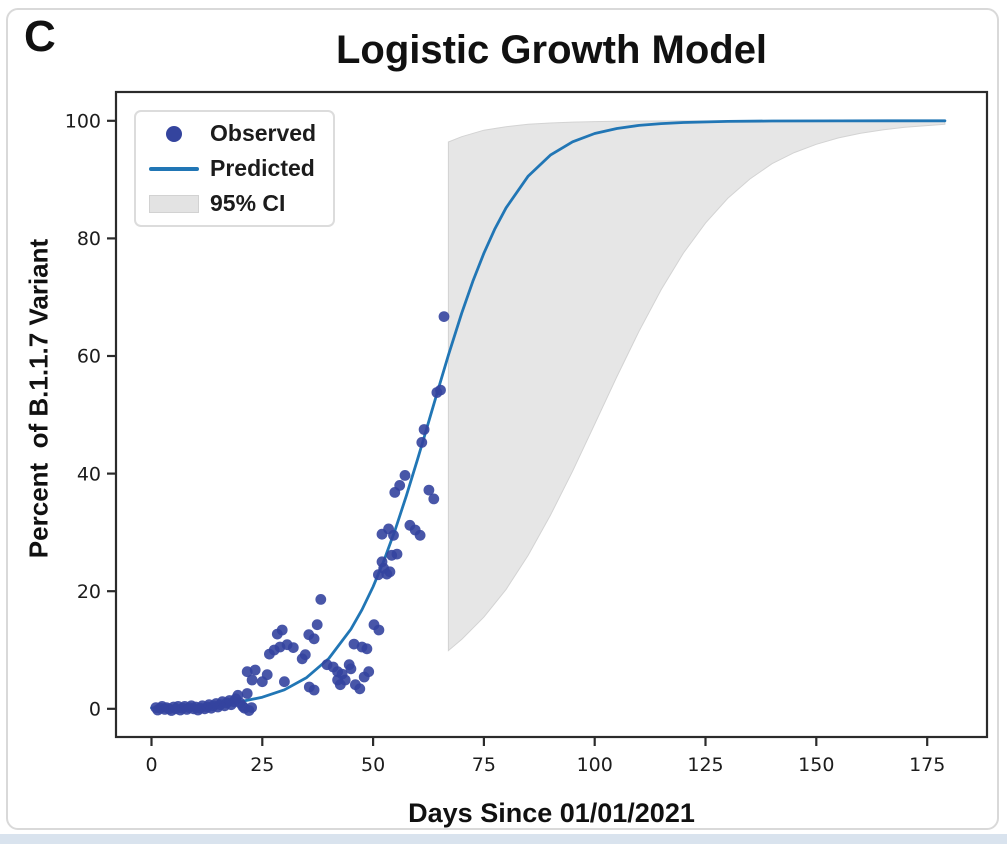 The width and height of the screenshot is (1007, 844). What do you see at coordinates (38, 398) in the screenshot?
I see `y-axis-label: Percent of B.1.1.7 Variant` at bounding box center [38, 398].